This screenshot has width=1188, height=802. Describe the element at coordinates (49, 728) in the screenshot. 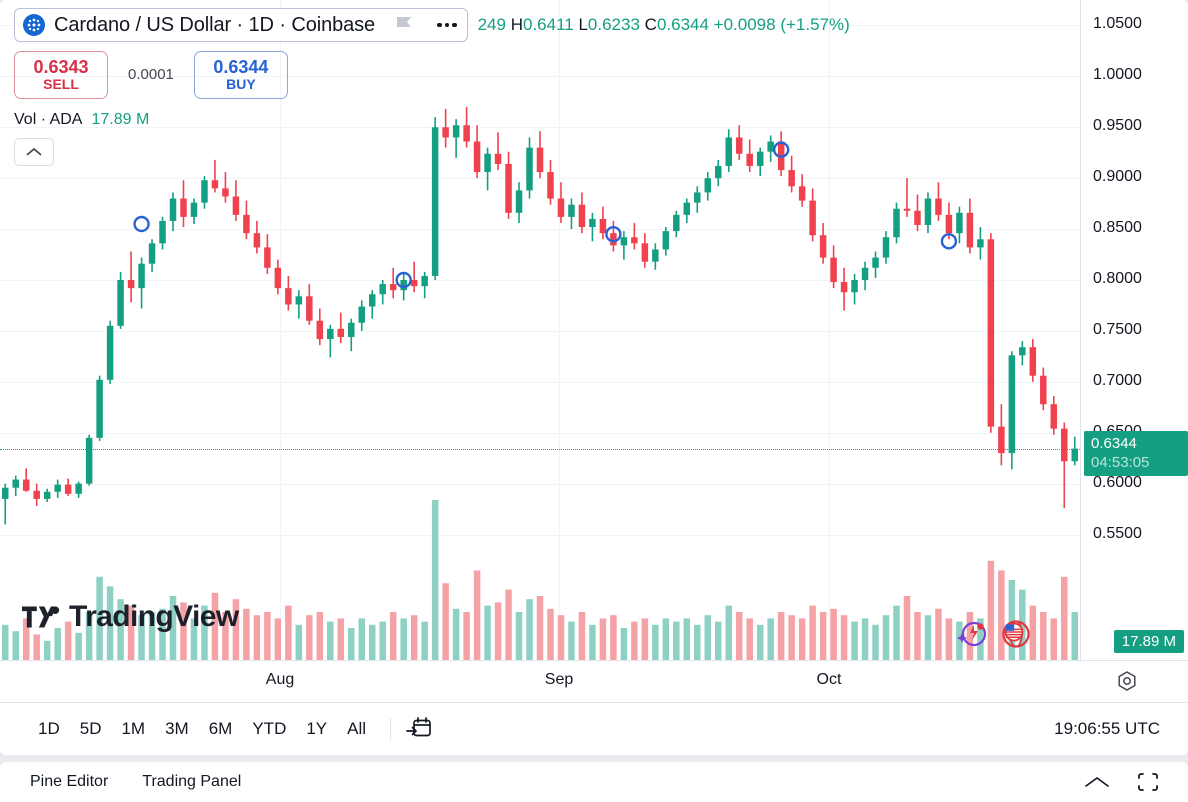

I see `timeframe-button-1d: 1D` at that location.